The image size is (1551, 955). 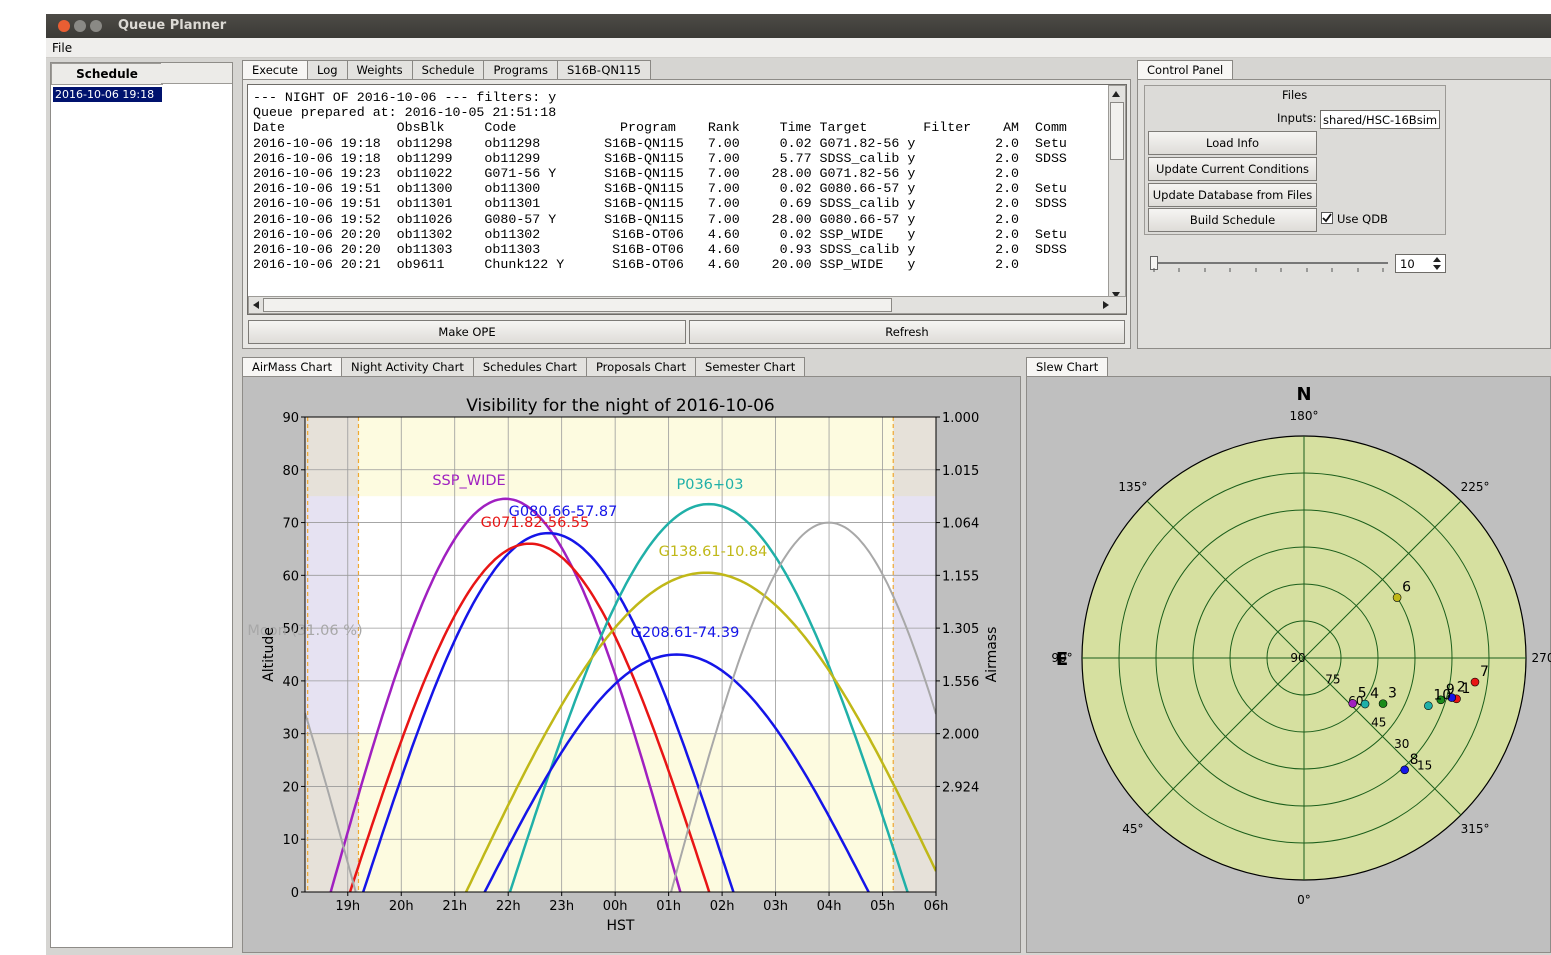 I want to click on slew-point-label: 1, so click(x=1465, y=689).